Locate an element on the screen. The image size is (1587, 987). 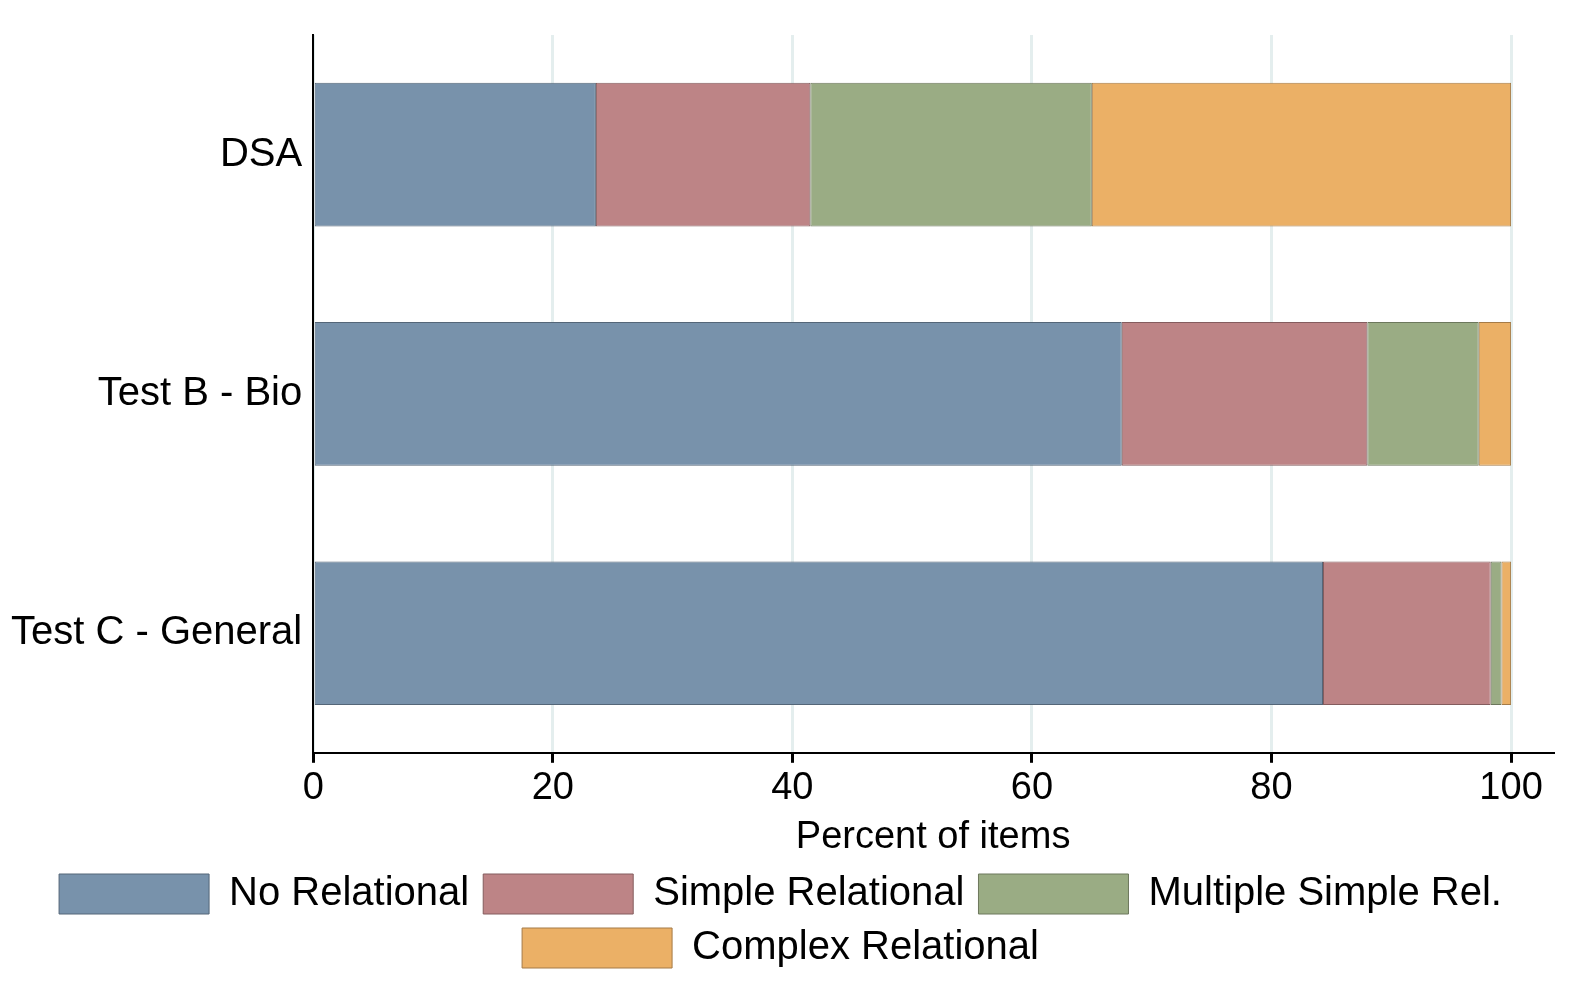
x-tick-label: 40 is located at coordinates (792, 786).